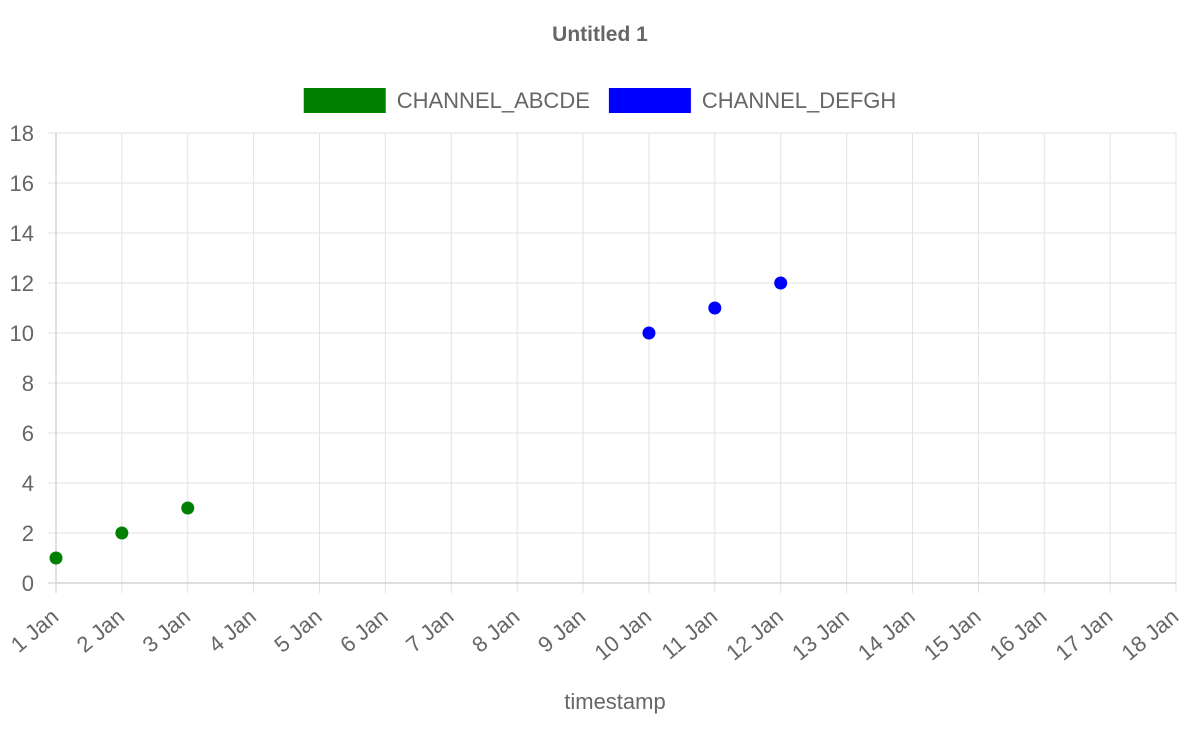  Describe the element at coordinates (363, 631) in the screenshot. I see `x-tick-label: 6 Jan` at that location.